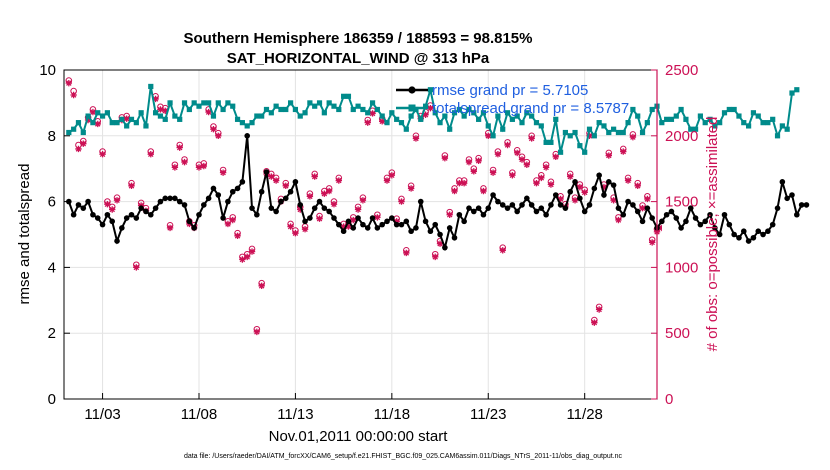 The width and height of the screenshot is (830, 470). I want to click on y-right-tick-label: 500, so click(677, 333).